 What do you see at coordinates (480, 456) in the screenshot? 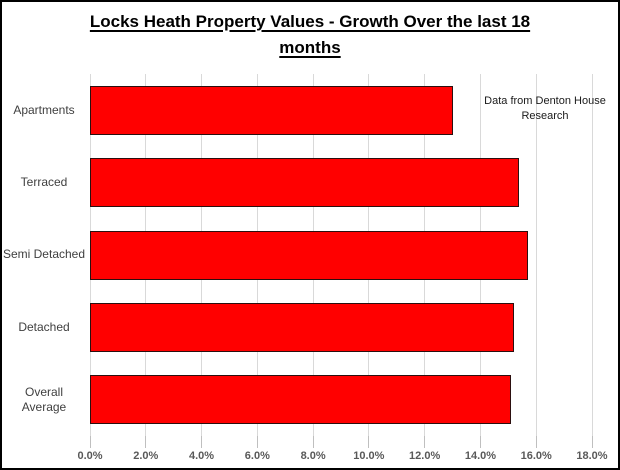
I see `x-tick-label: 14.0%` at bounding box center [480, 456].